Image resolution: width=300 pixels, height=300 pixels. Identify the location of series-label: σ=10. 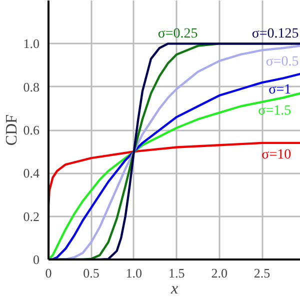
(277, 154).